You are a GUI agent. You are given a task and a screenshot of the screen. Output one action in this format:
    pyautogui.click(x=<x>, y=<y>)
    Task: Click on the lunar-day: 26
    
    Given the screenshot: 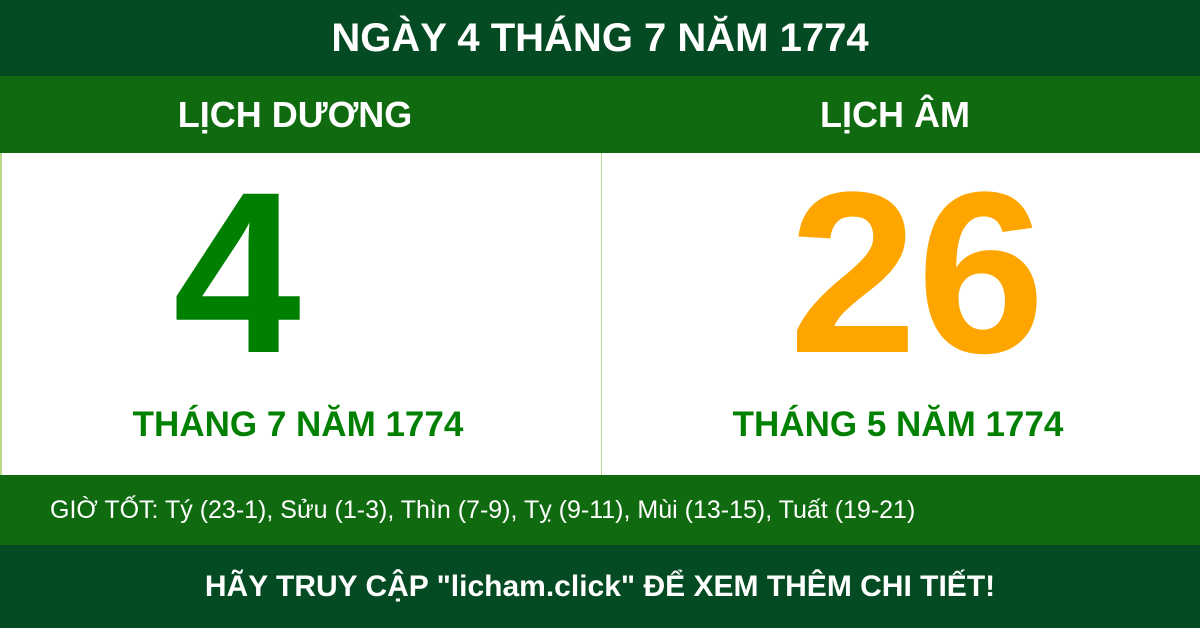 What is the action you would take?
    pyautogui.click(x=917, y=272)
    